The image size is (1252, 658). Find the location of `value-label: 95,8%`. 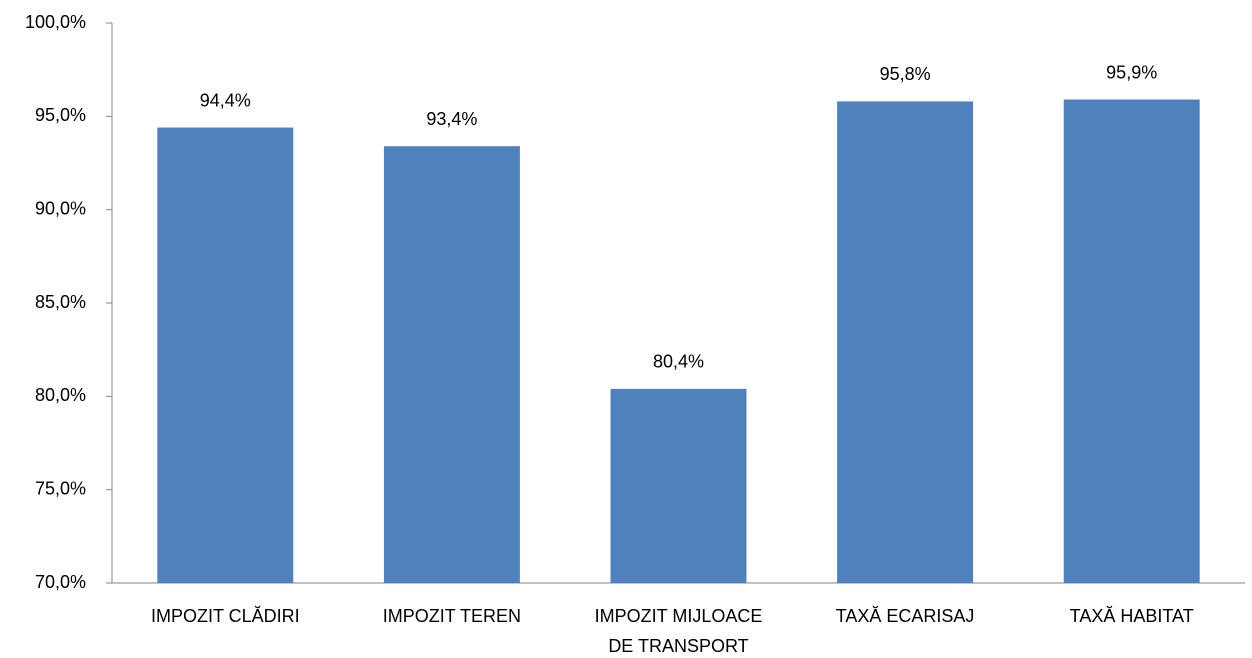

value-label: 95,8% is located at coordinates (905, 74).